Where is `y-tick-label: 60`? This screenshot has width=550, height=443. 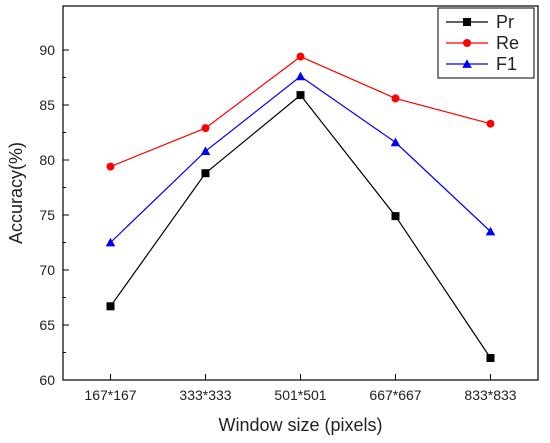
y-tick-label: 60 is located at coordinates (47, 380).